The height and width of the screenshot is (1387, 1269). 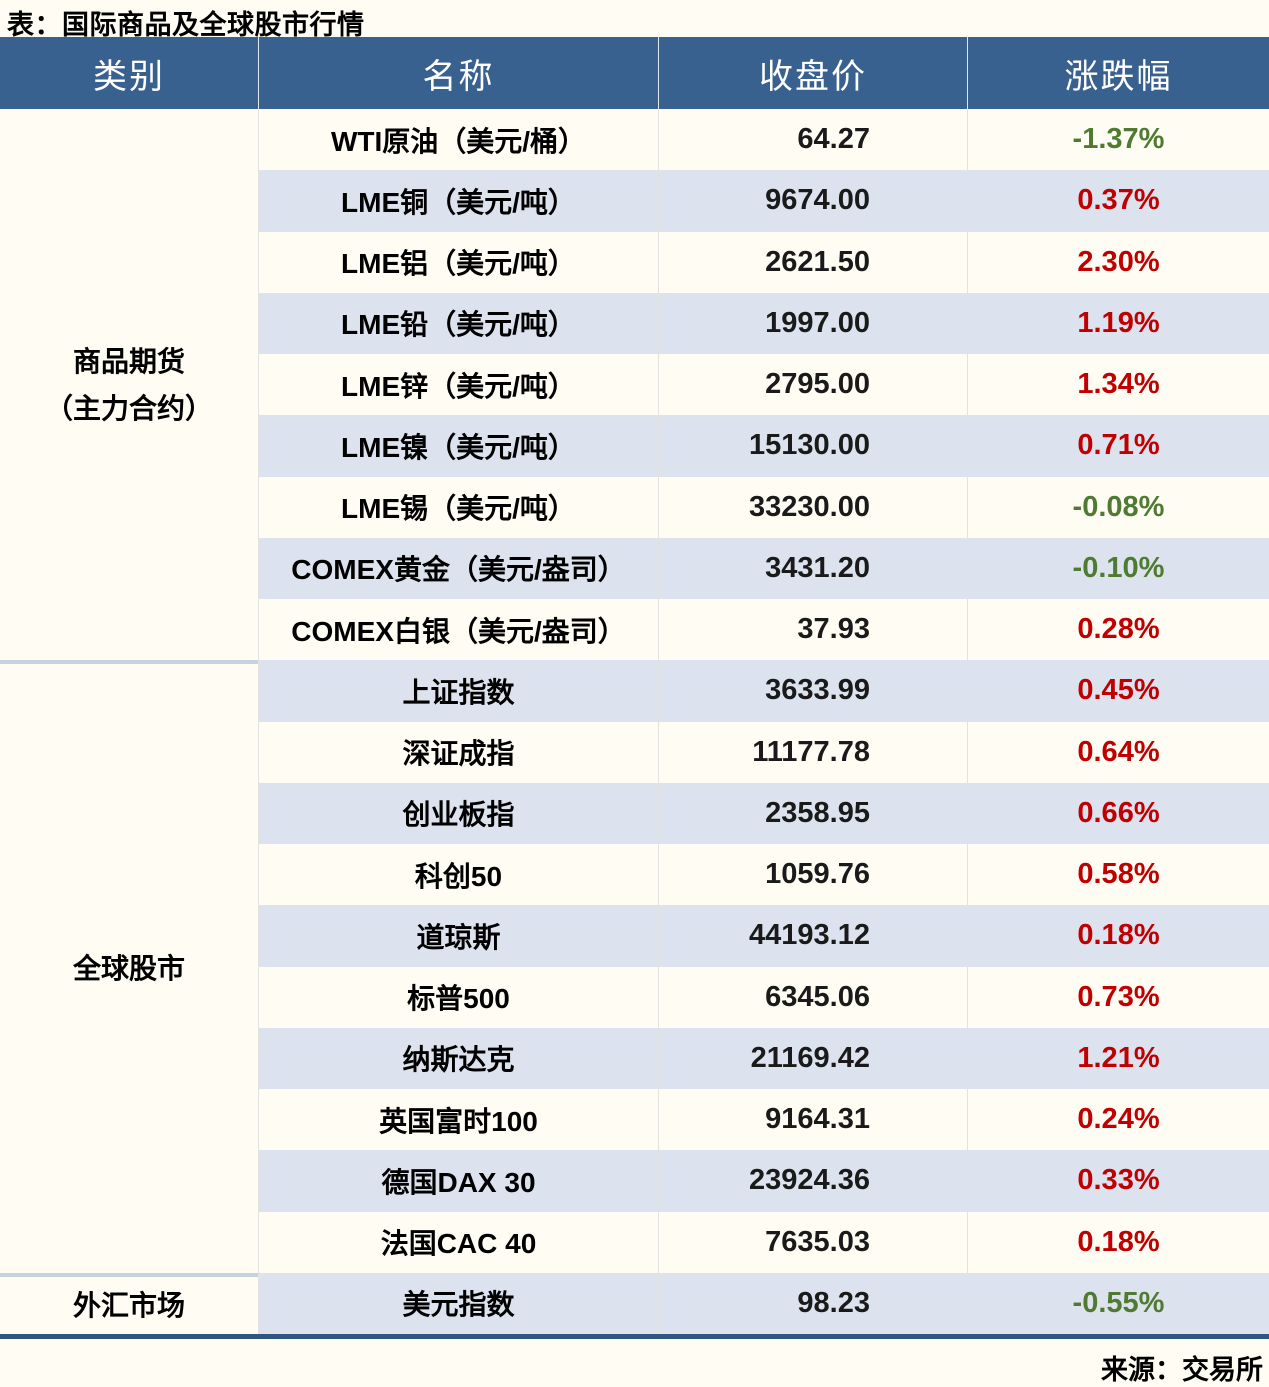 I want to click on instrument-name: COMEX白银（美元/盎司）, so click(x=458, y=630).